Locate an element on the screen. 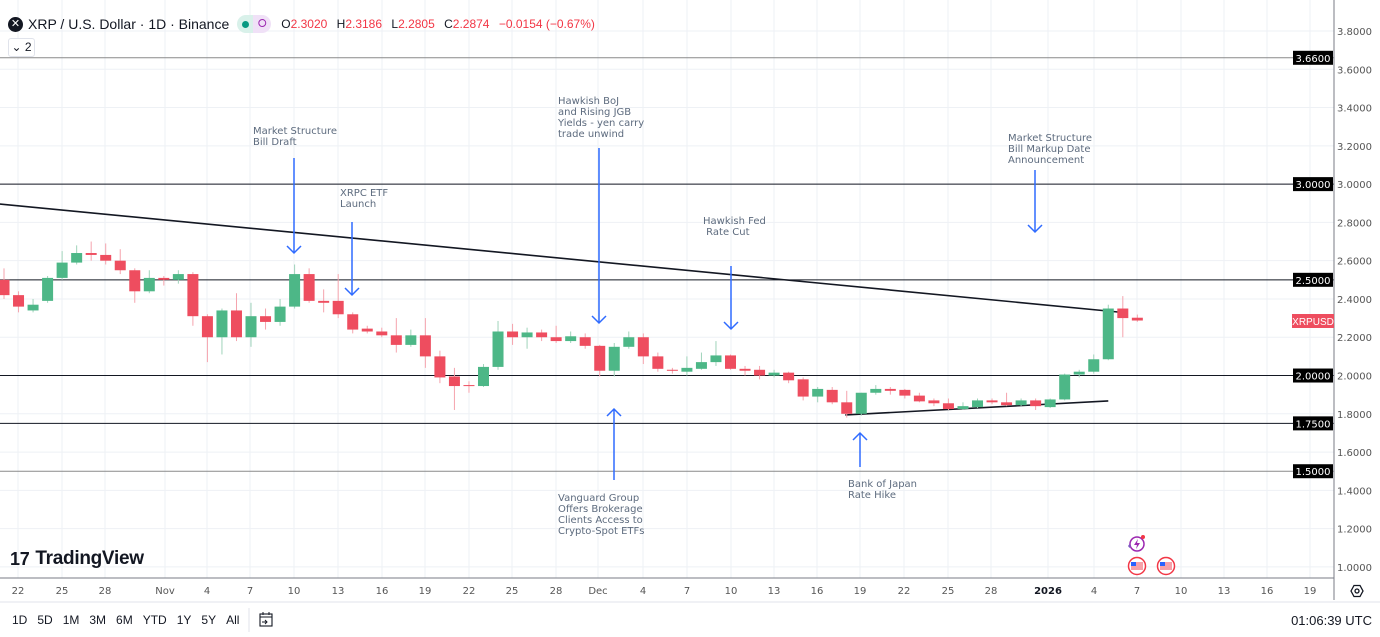 This screenshot has width=1380, height=637. time-tick-label: 10 is located at coordinates (1181, 591).